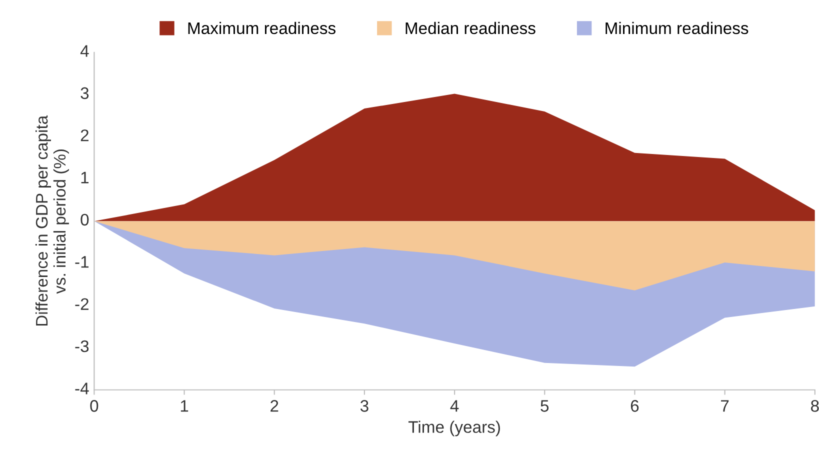 The image size is (819, 456). What do you see at coordinates (544, 406) in the screenshot?
I see `x-tick-label: 5` at bounding box center [544, 406].